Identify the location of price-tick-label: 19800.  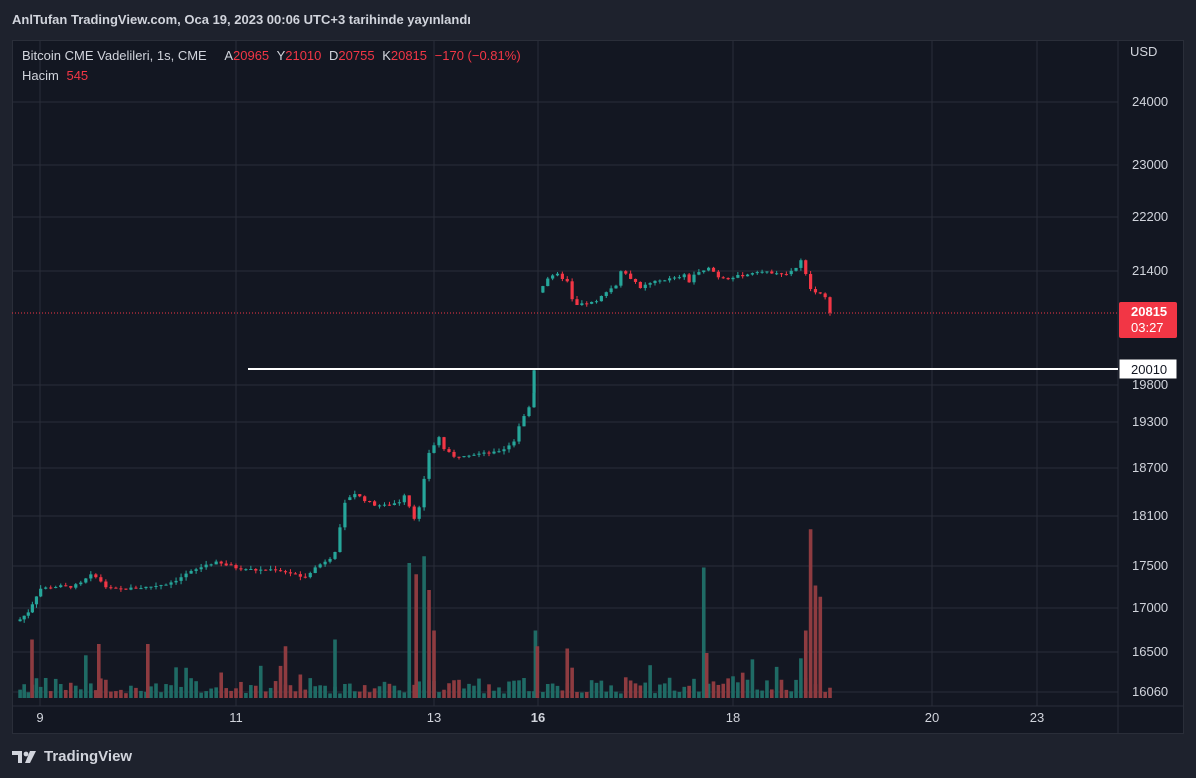
(1150, 384).